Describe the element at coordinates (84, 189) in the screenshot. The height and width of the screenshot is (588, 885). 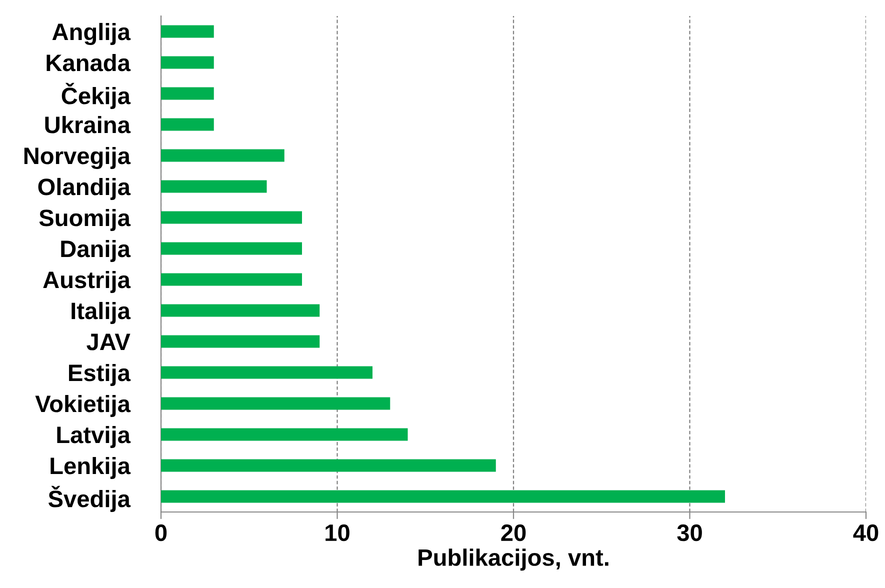
I see `y-tick-label: Olandija` at that location.